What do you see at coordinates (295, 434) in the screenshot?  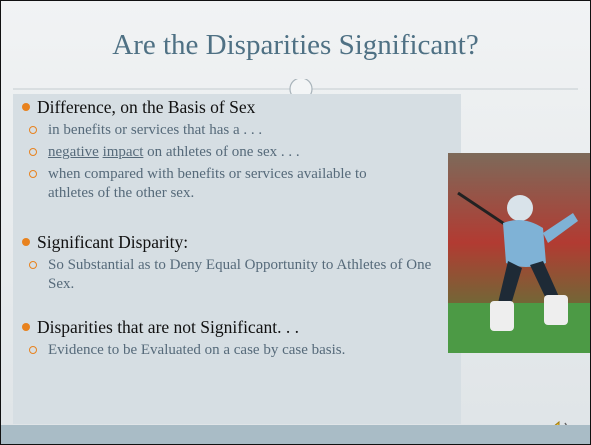 I see `footer-bar` at bounding box center [295, 434].